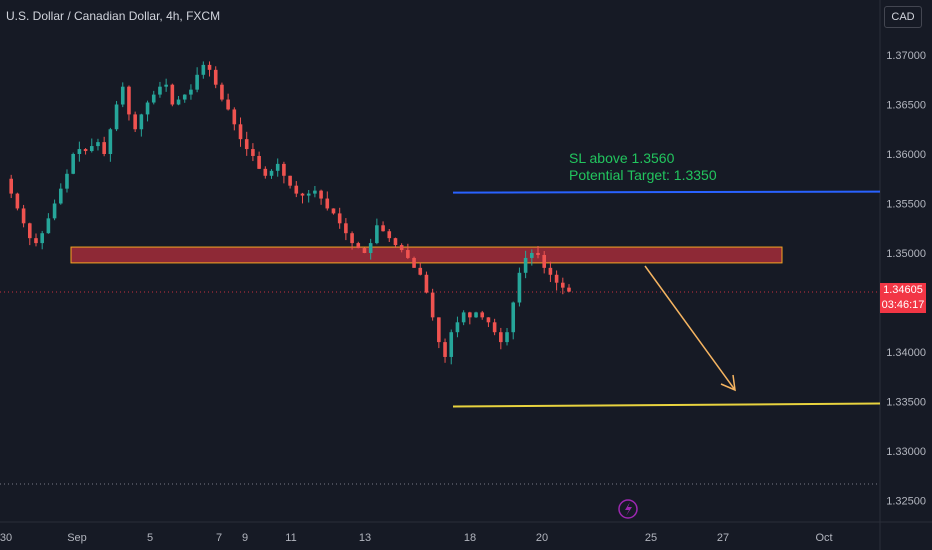 This screenshot has width=932, height=550. Describe the element at coordinates (906, 56) in the screenshot. I see `y-tick-label: 1.37000` at that location.